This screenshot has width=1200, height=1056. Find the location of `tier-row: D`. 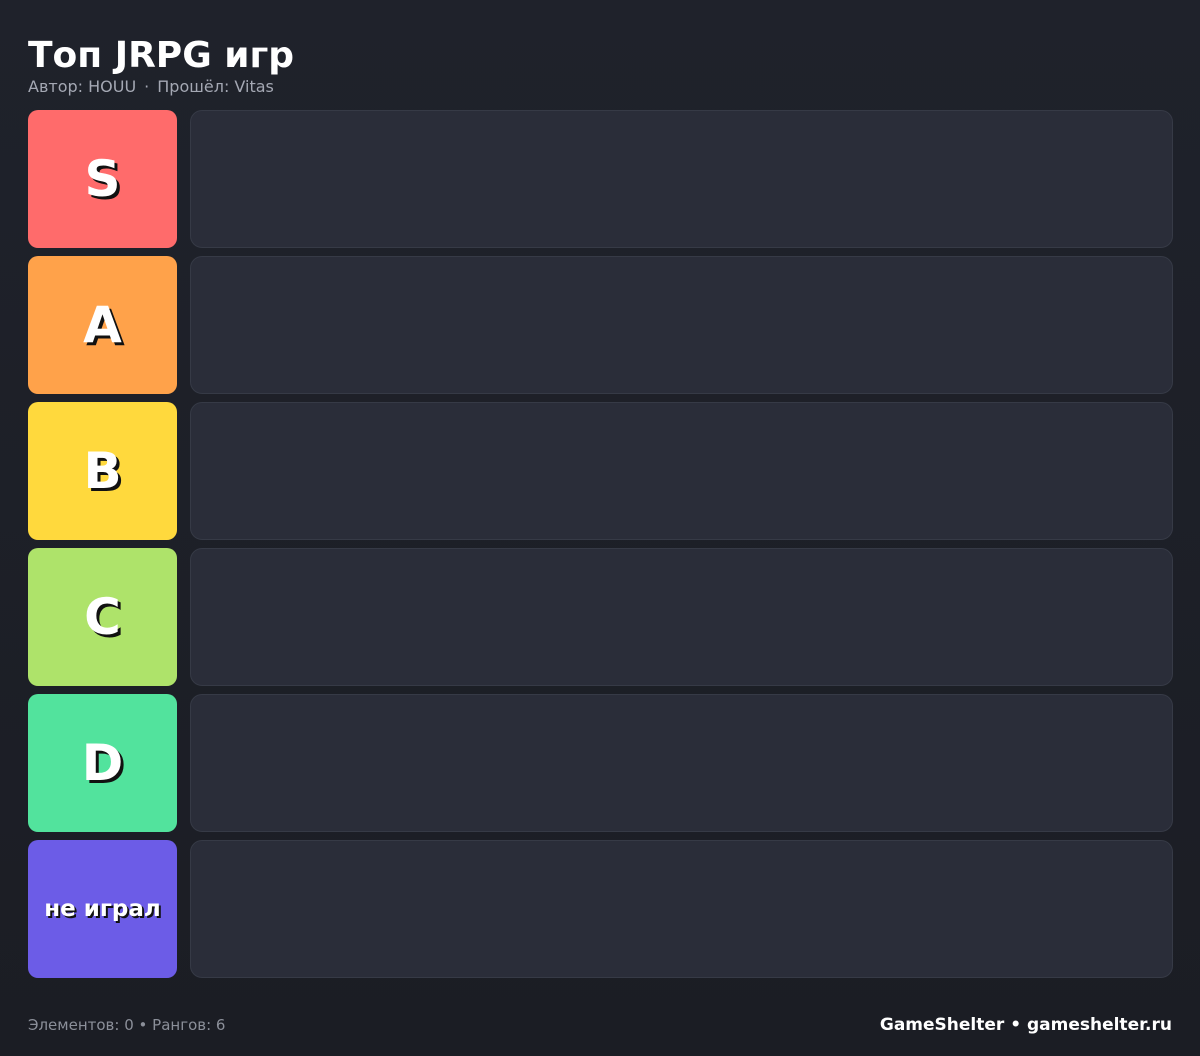

tier-row: D is located at coordinates (600, 763).